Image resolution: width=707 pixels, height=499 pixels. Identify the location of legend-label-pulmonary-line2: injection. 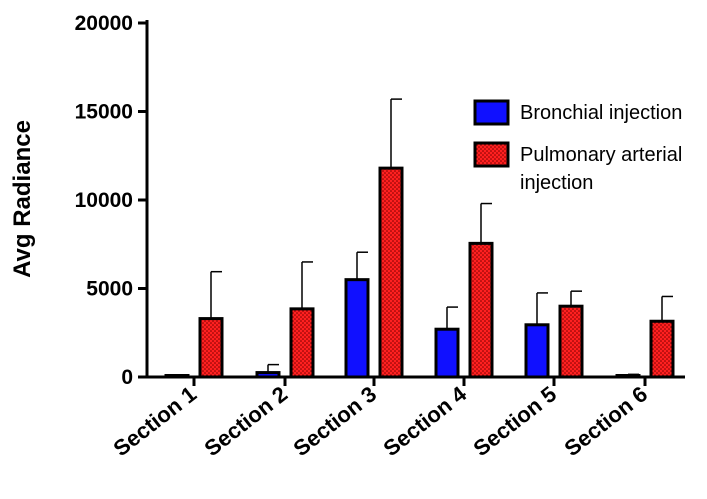
(556, 183).